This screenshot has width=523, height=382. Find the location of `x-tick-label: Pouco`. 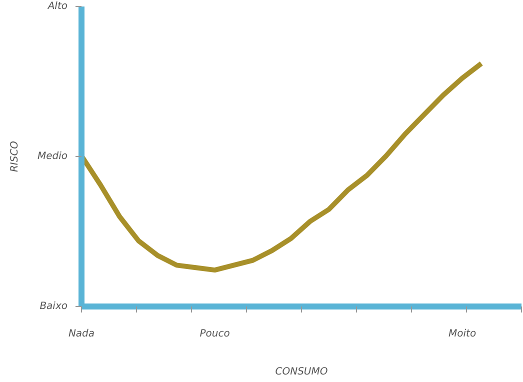

x-tick-label: Pouco is located at coordinates (215, 334).